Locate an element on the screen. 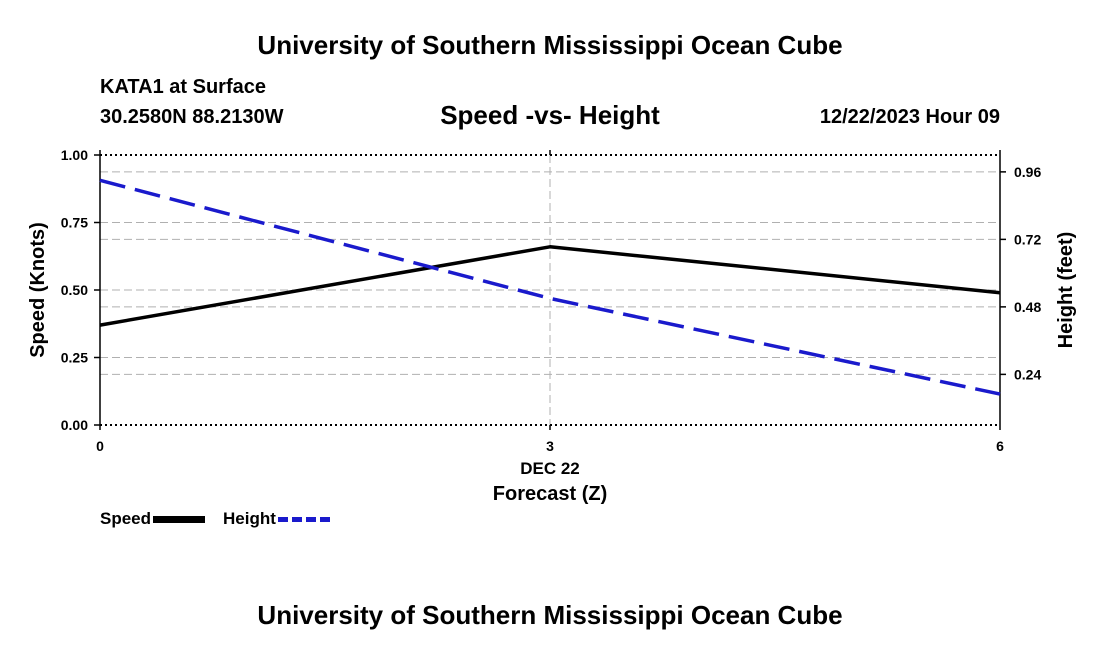 This screenshot has height=650, width=1100. y-right-tick-label: 0.48 is located at coordinates (1027, 307).